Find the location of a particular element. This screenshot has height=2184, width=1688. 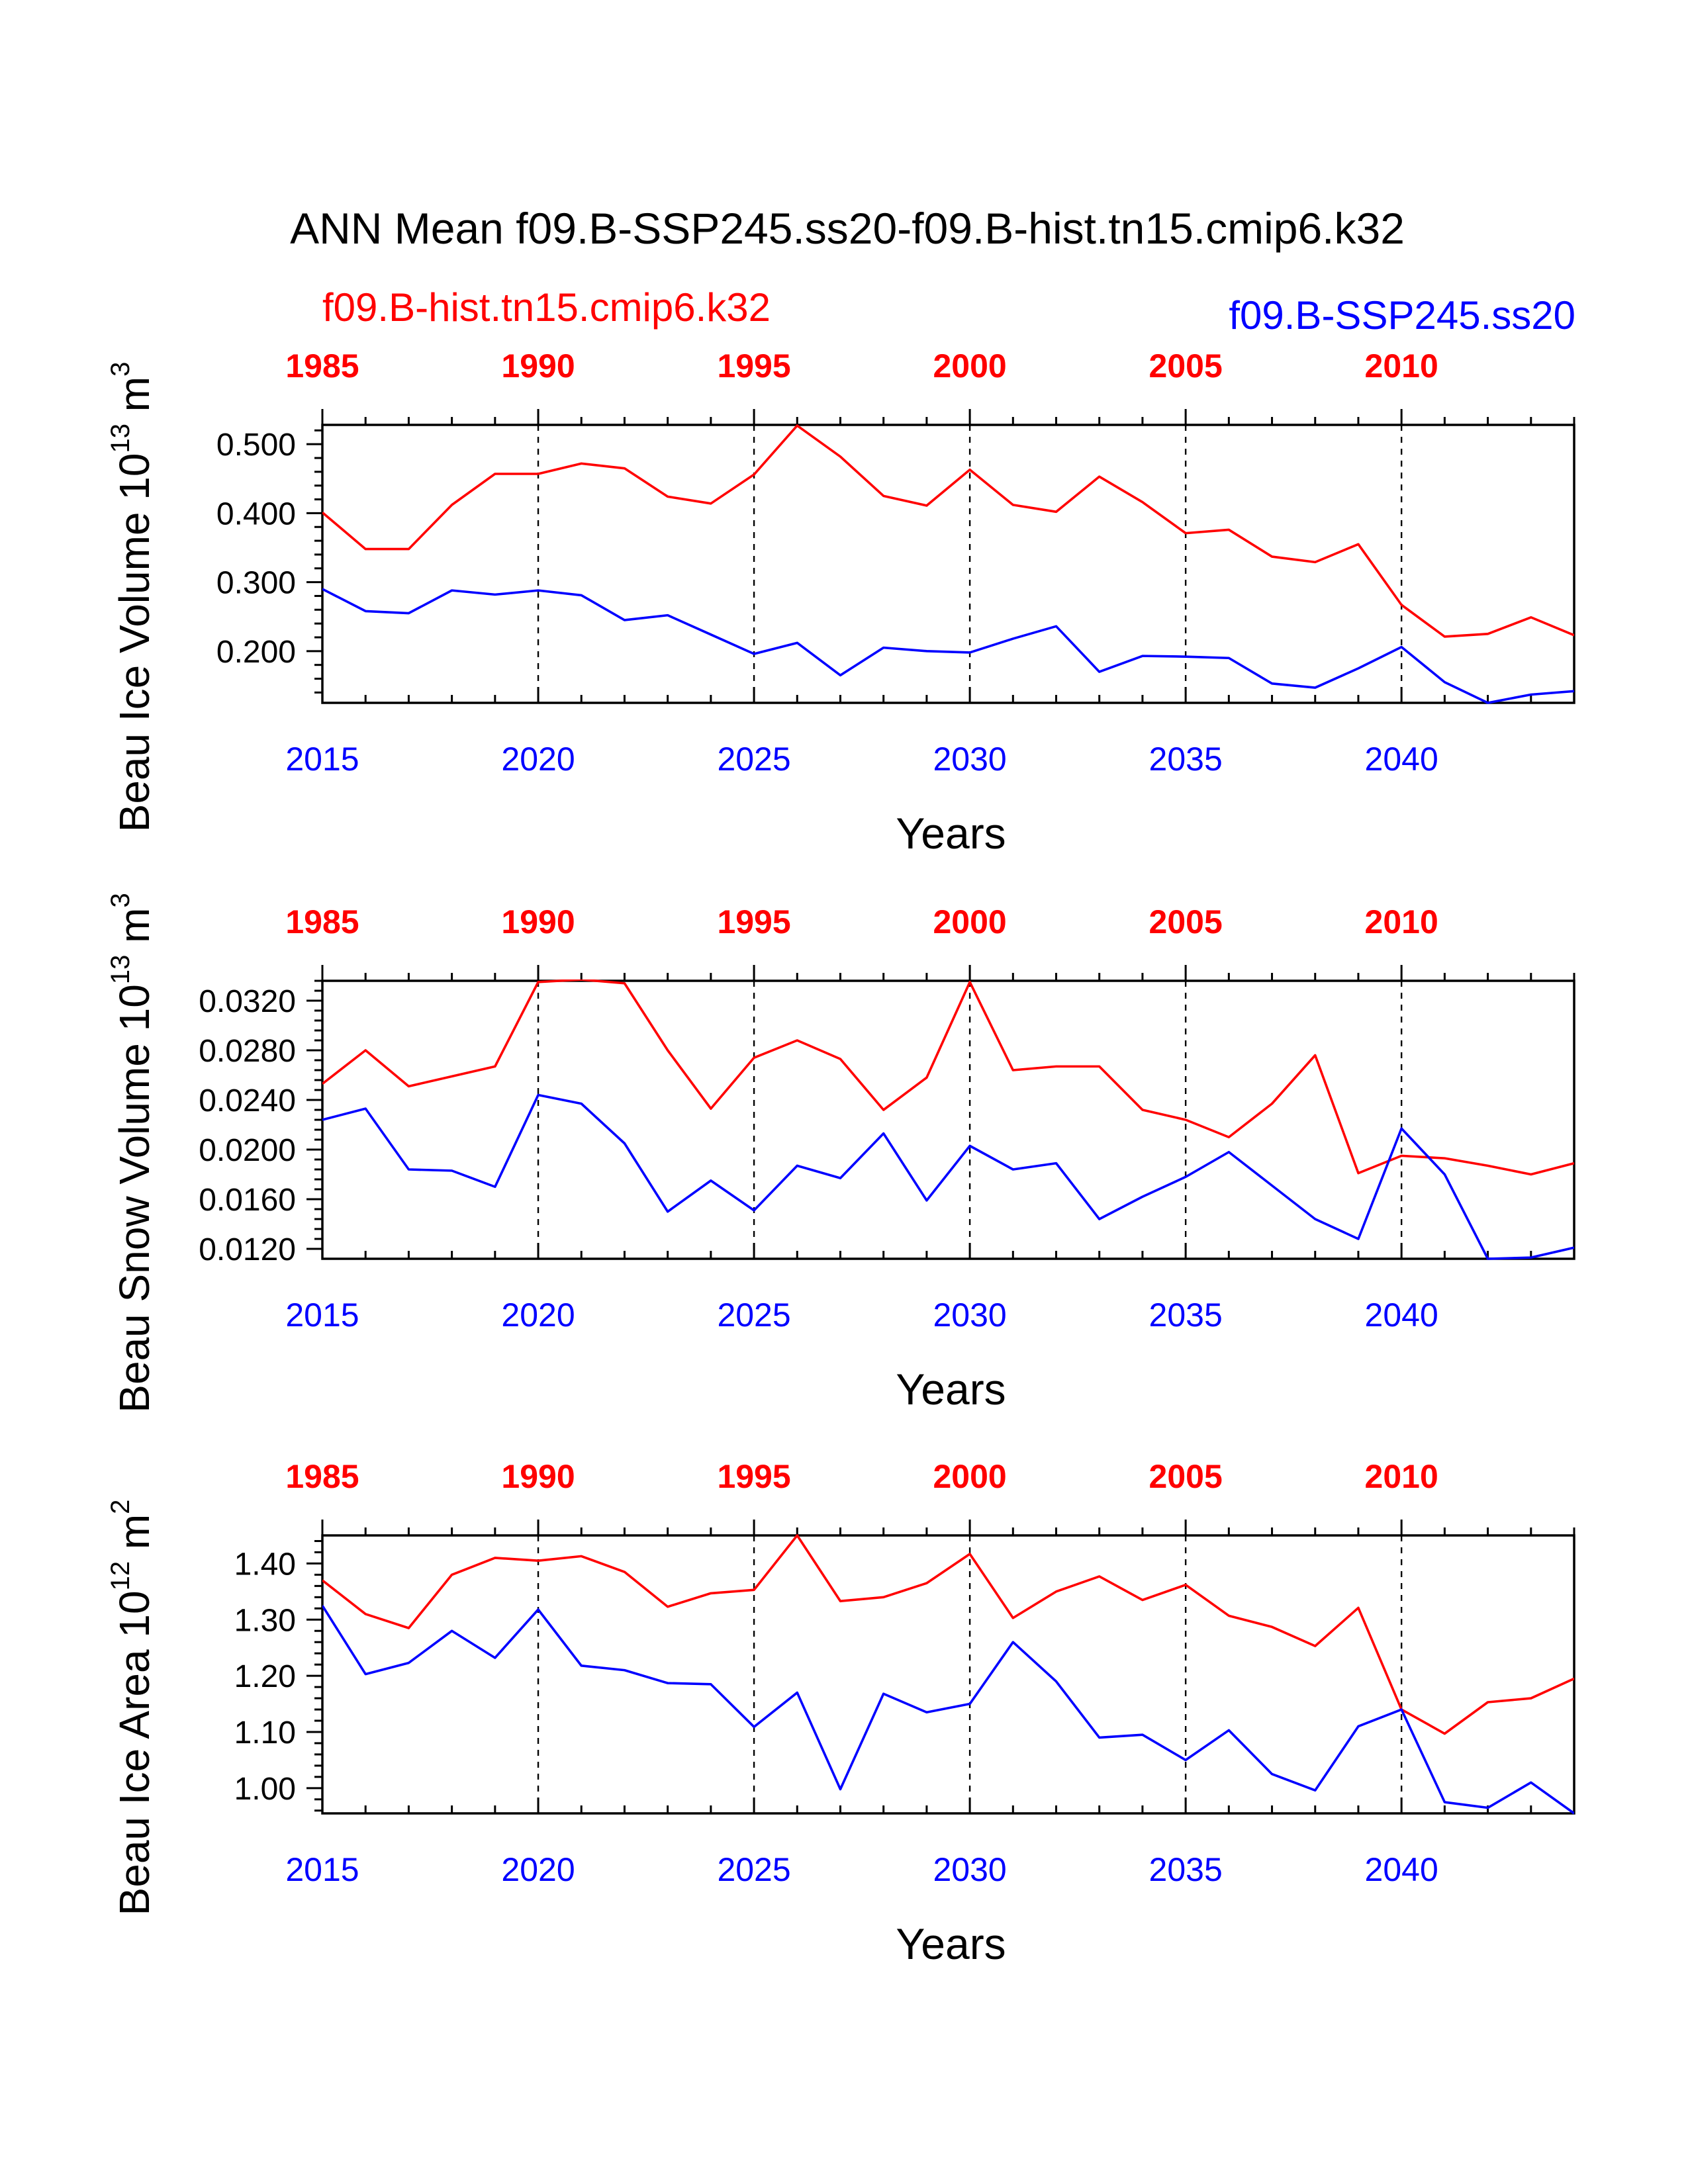

y-tick-label: 1.10 is located at coordinates (265, 1733).